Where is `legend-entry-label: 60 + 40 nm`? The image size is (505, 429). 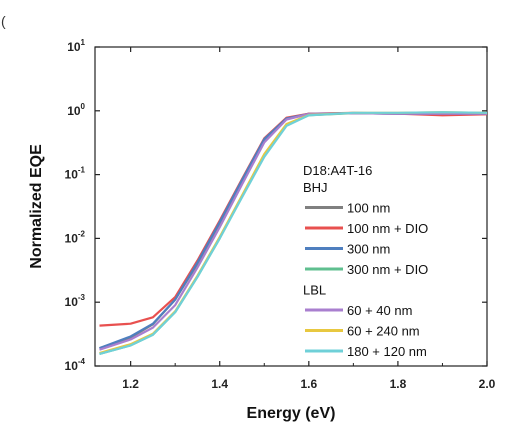 legend-entry-label: 60 + 40 nm is located at coordinates (379, 310).